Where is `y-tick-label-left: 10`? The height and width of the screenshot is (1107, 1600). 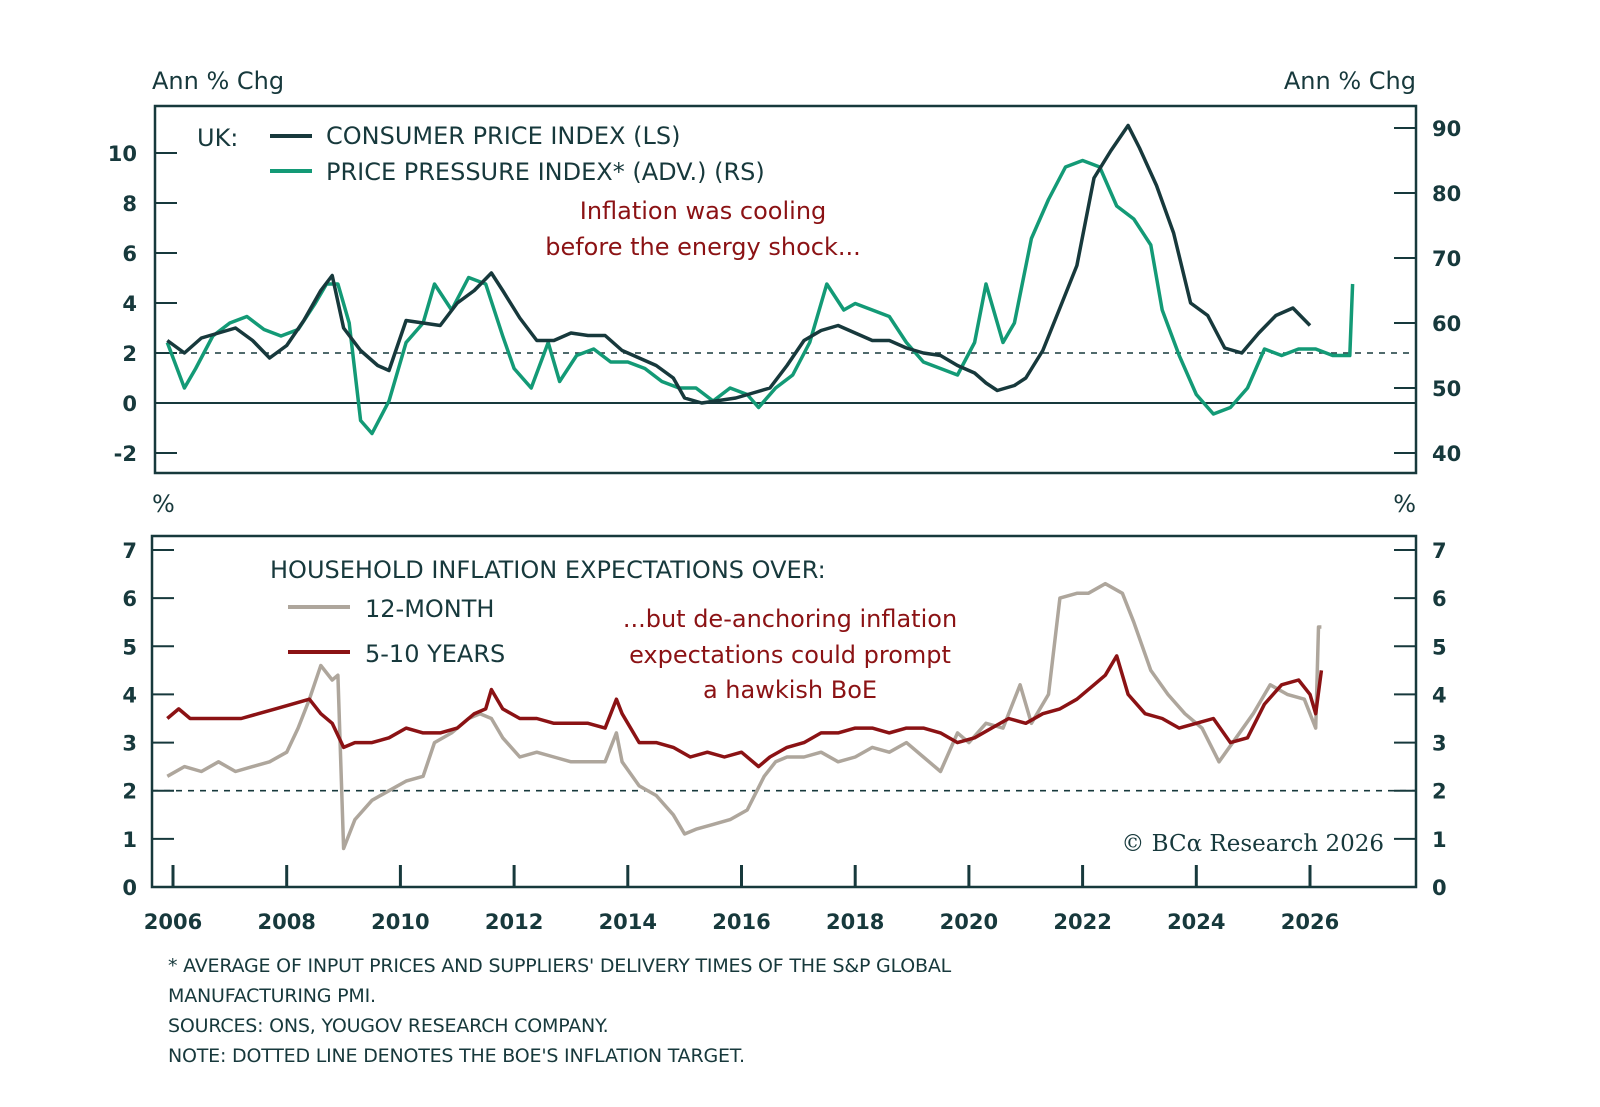 y-tick-label-left: 10 is located at coordinates (122, 154).